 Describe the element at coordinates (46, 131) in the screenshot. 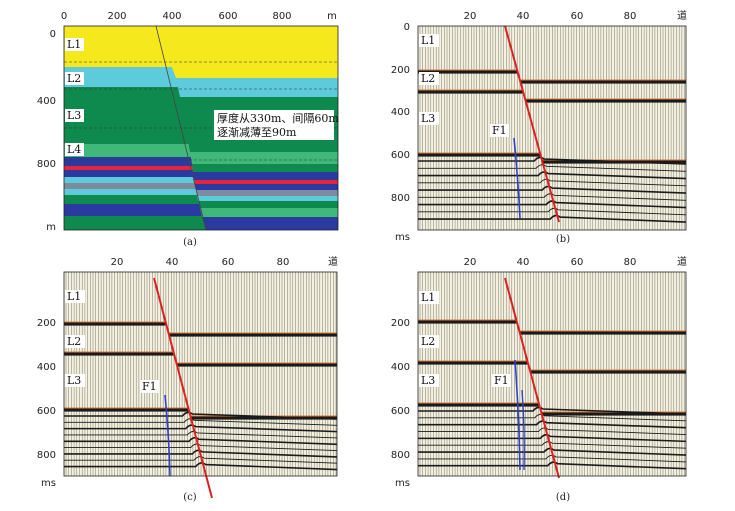

I see `panel-a-y-ticks: 0 400 800 m` at that location.